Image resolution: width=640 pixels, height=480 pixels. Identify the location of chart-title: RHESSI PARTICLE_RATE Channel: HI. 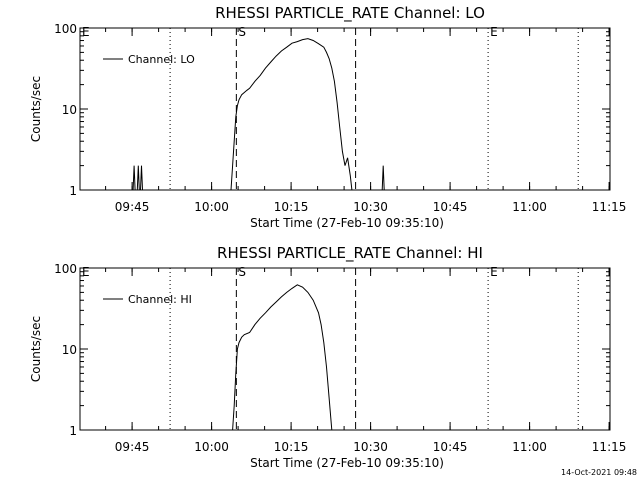
(350, 253).